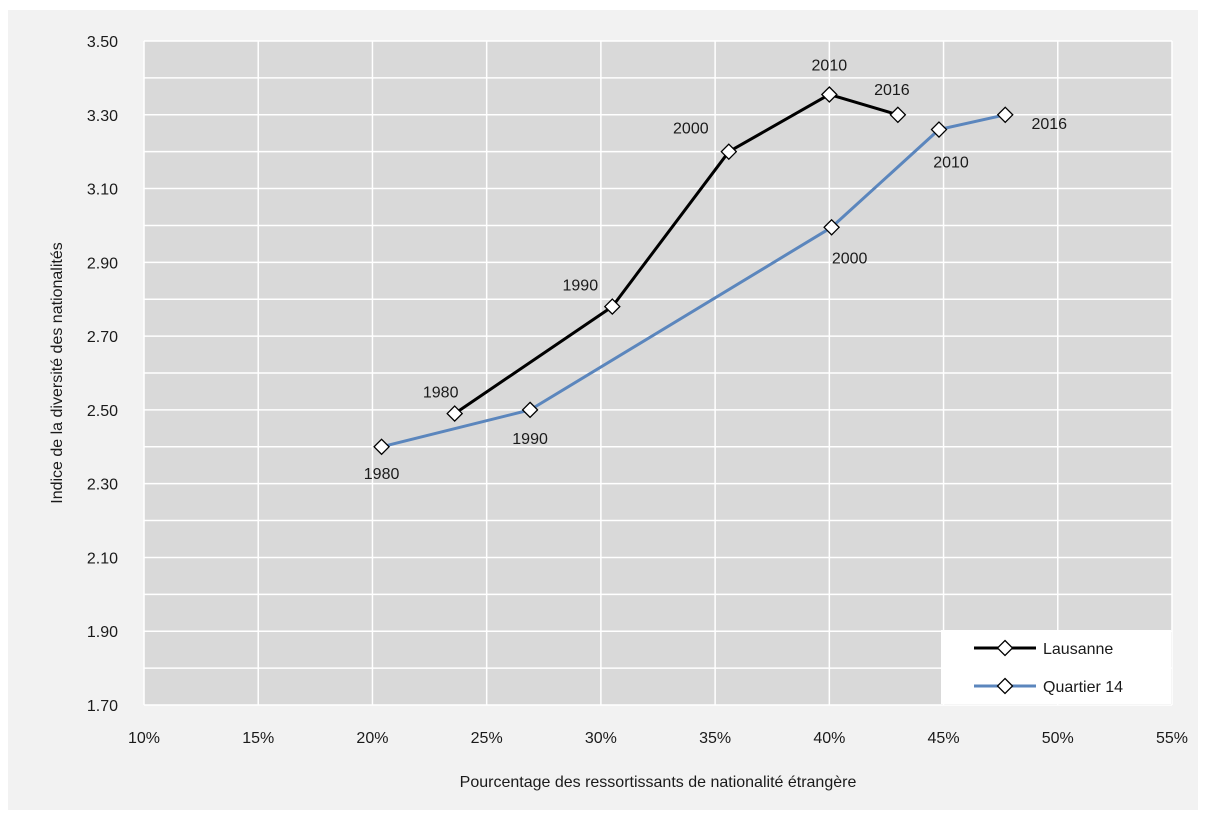 Image resolution: width=1206 pixels, height=816 pixels. What do you see at coordinates (102, 485) in the screenshot?
I see `y-tick-label: 2.30` at bounding box center [102, 485].